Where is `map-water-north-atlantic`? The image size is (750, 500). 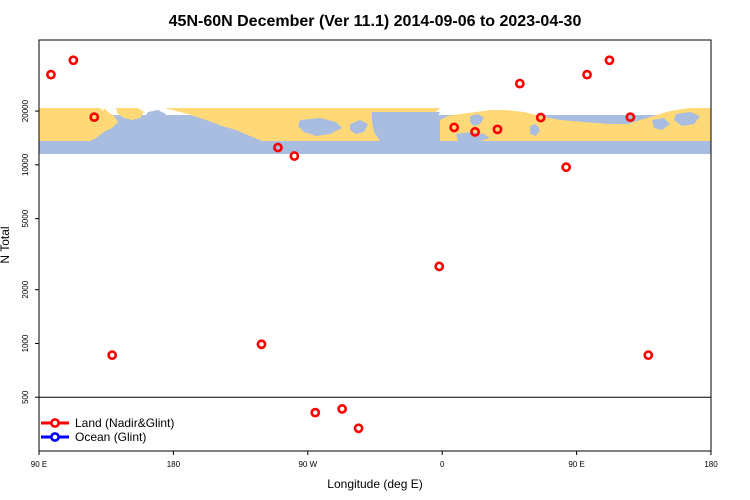
map-water-north-atlantic is located at coordinates (406, 126).